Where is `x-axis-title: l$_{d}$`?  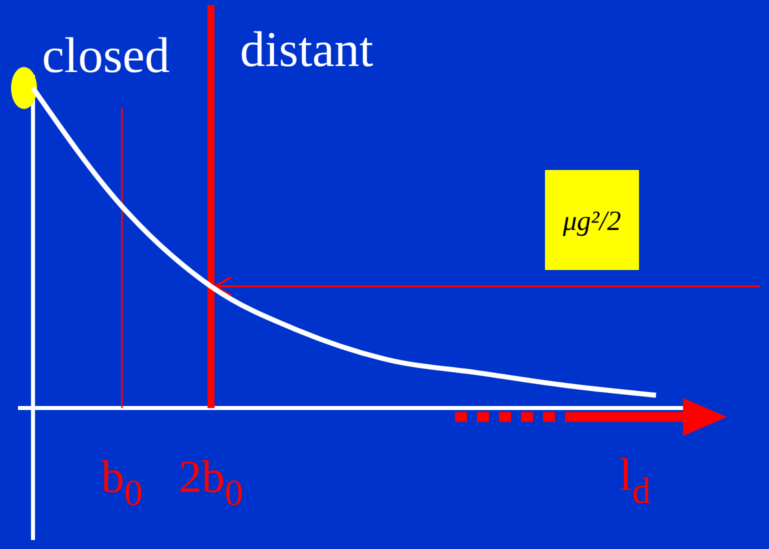
x-axis-title: l$_{d}$ is located at coordinates (635, 480).